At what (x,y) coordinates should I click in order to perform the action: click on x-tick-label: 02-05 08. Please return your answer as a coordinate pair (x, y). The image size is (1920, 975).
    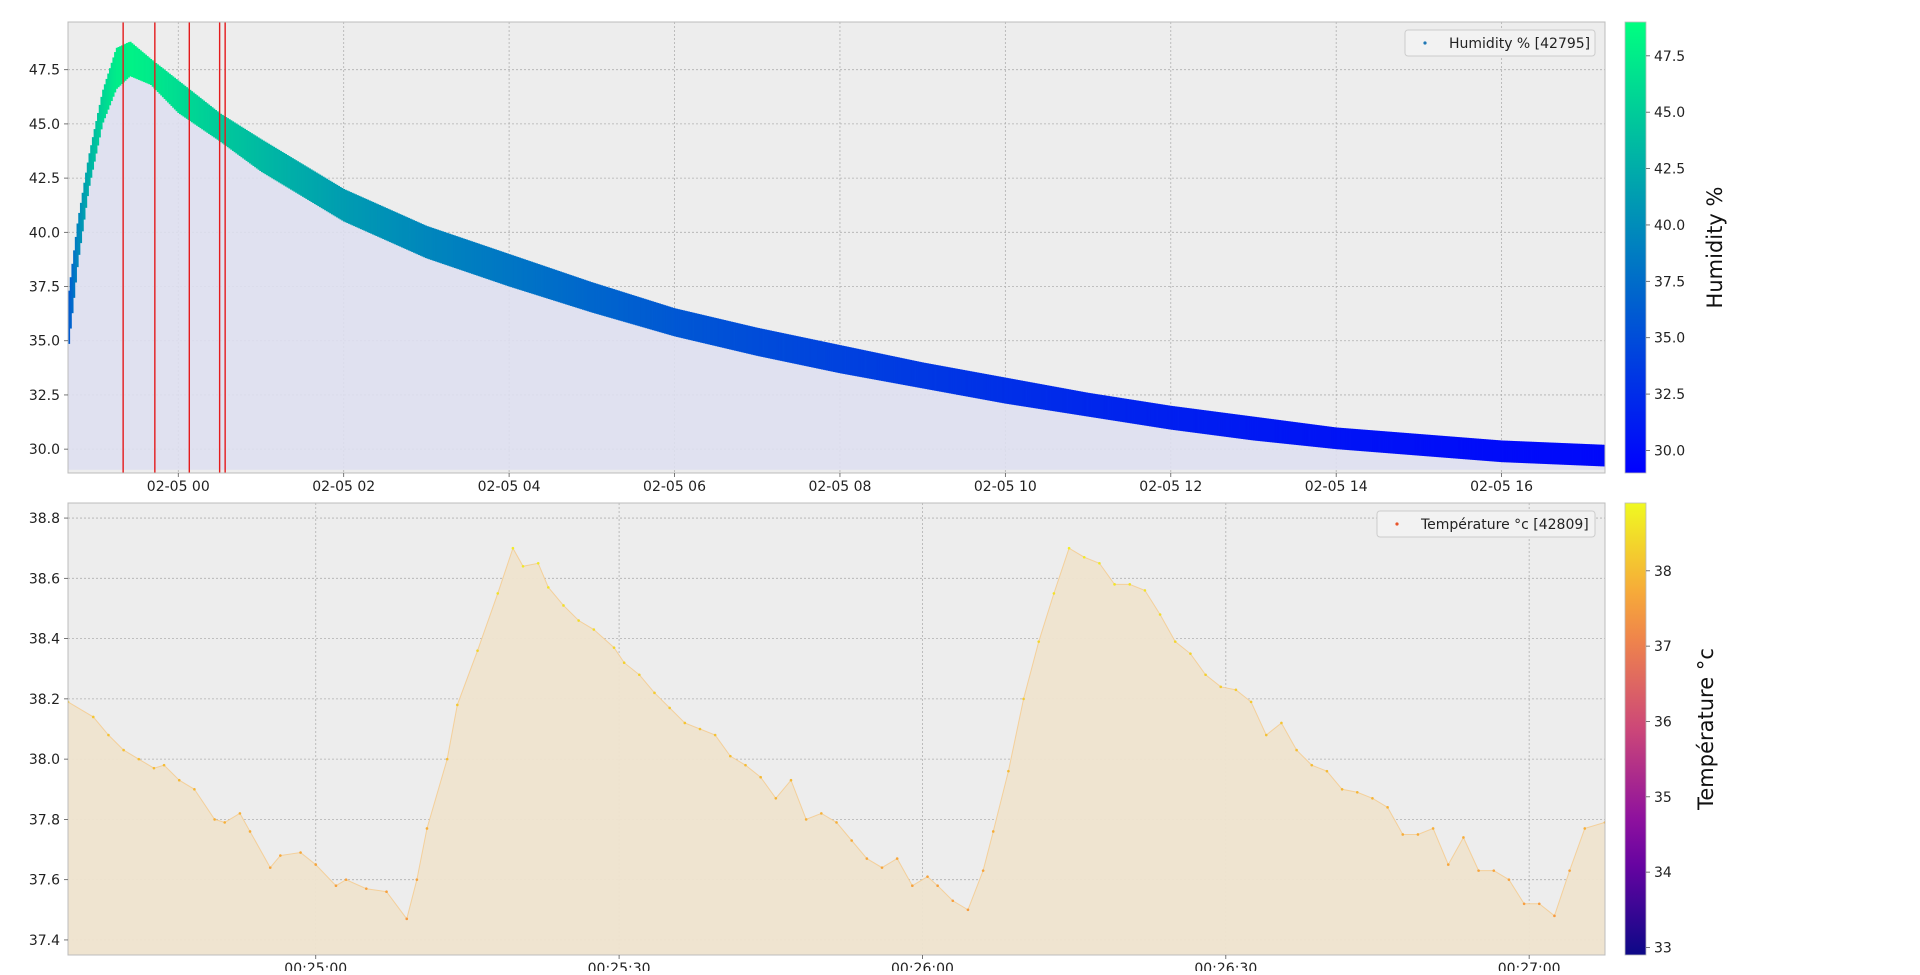
    Looking at the image, I should click on (839, 487).